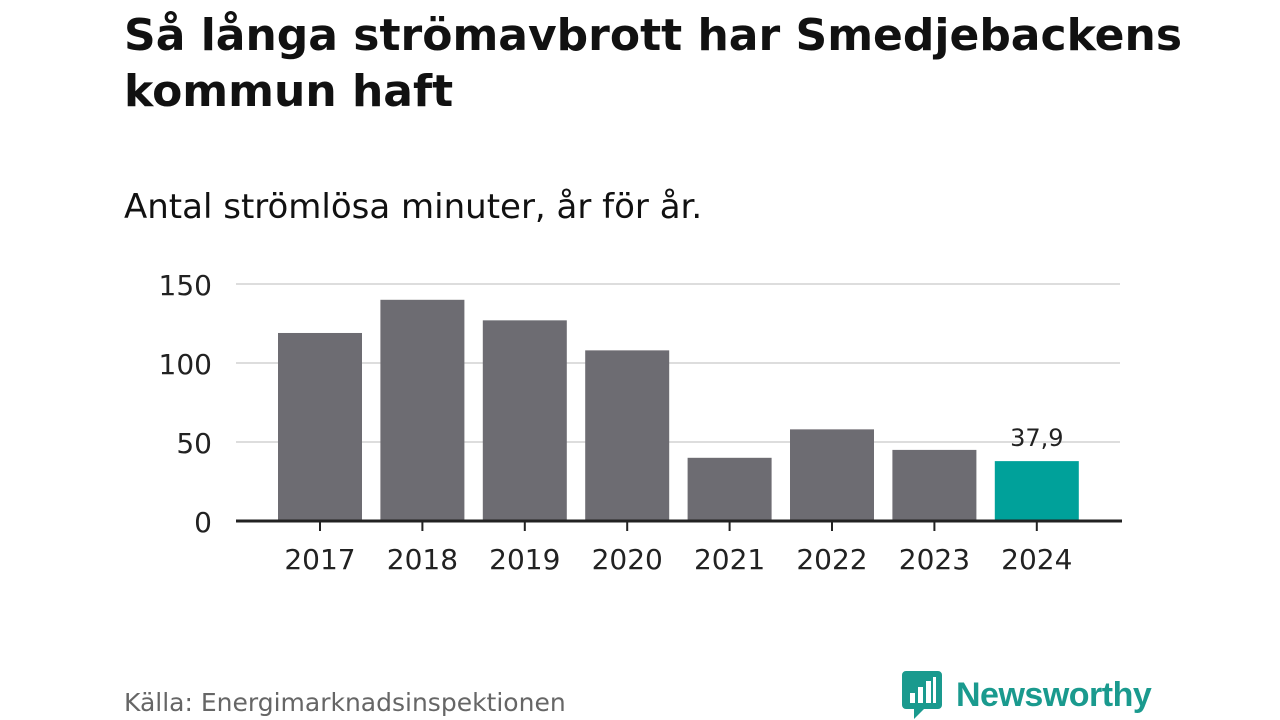  I want to click on source-note: Källa: Energimarknadsinspektionen, so click(345, 702).